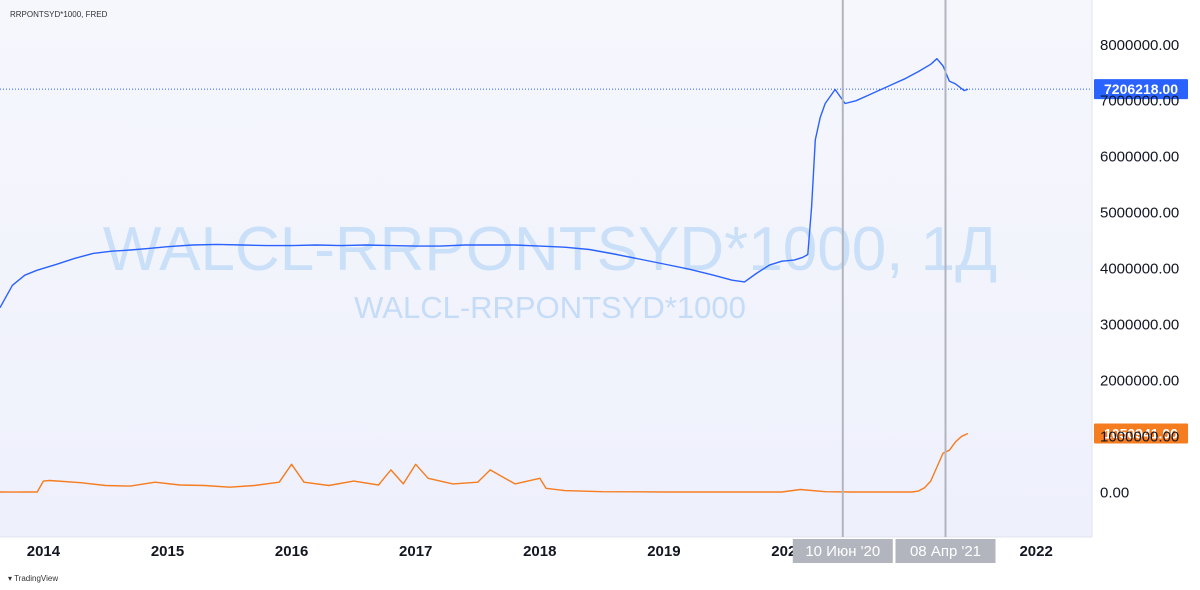 The width and height of the screenshot is (1200, 590). I want to click on last-value-badge-blue, so click(1141, 89).